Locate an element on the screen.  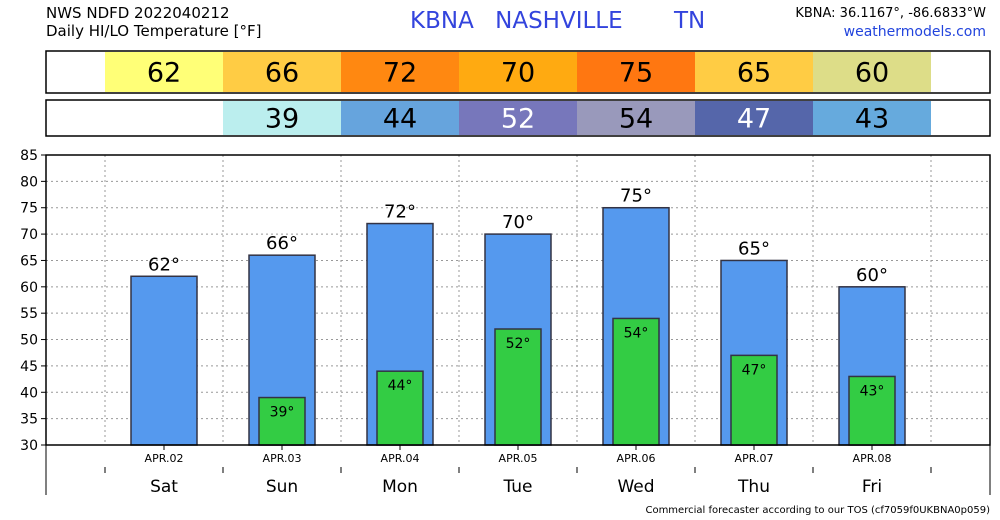
date-label: APR.06 is located at coordinates (636, 458).